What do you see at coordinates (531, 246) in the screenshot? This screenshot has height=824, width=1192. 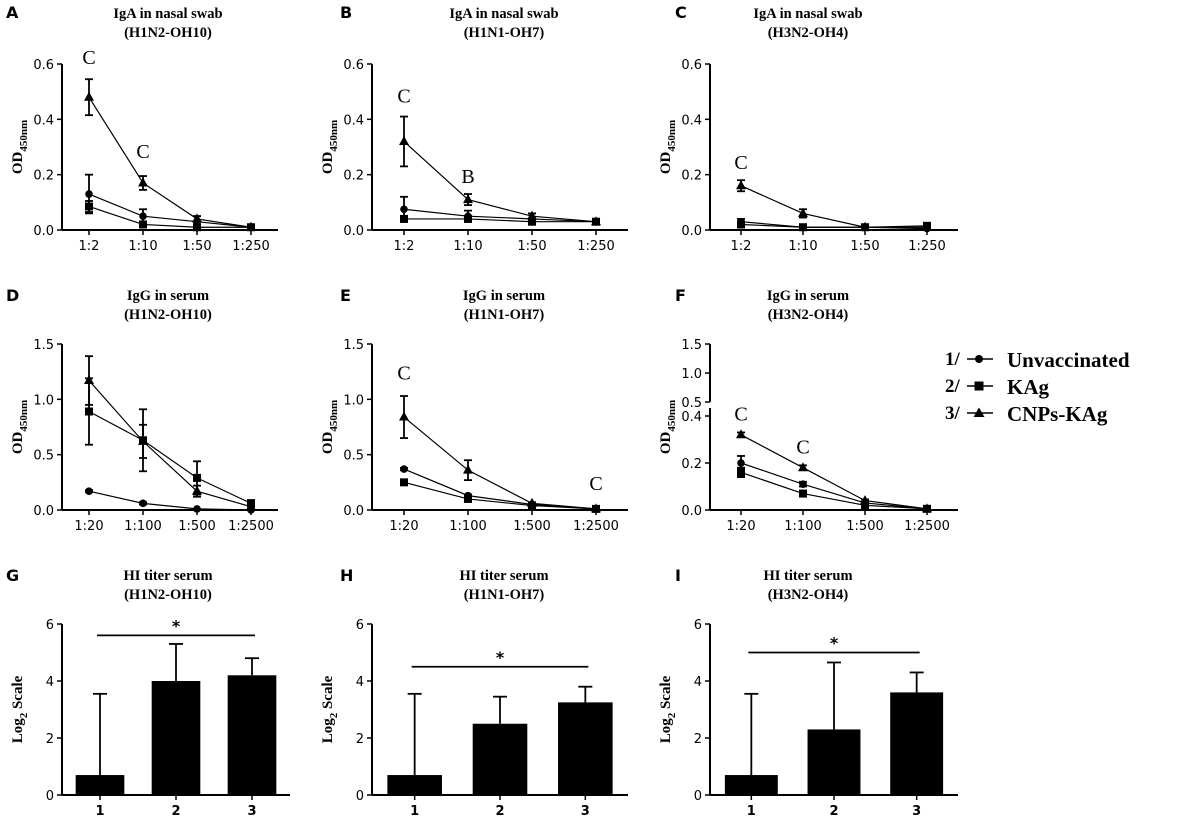 I see `x-tick-label-B-1-50: 1:50` at bounding box center [531, 246].